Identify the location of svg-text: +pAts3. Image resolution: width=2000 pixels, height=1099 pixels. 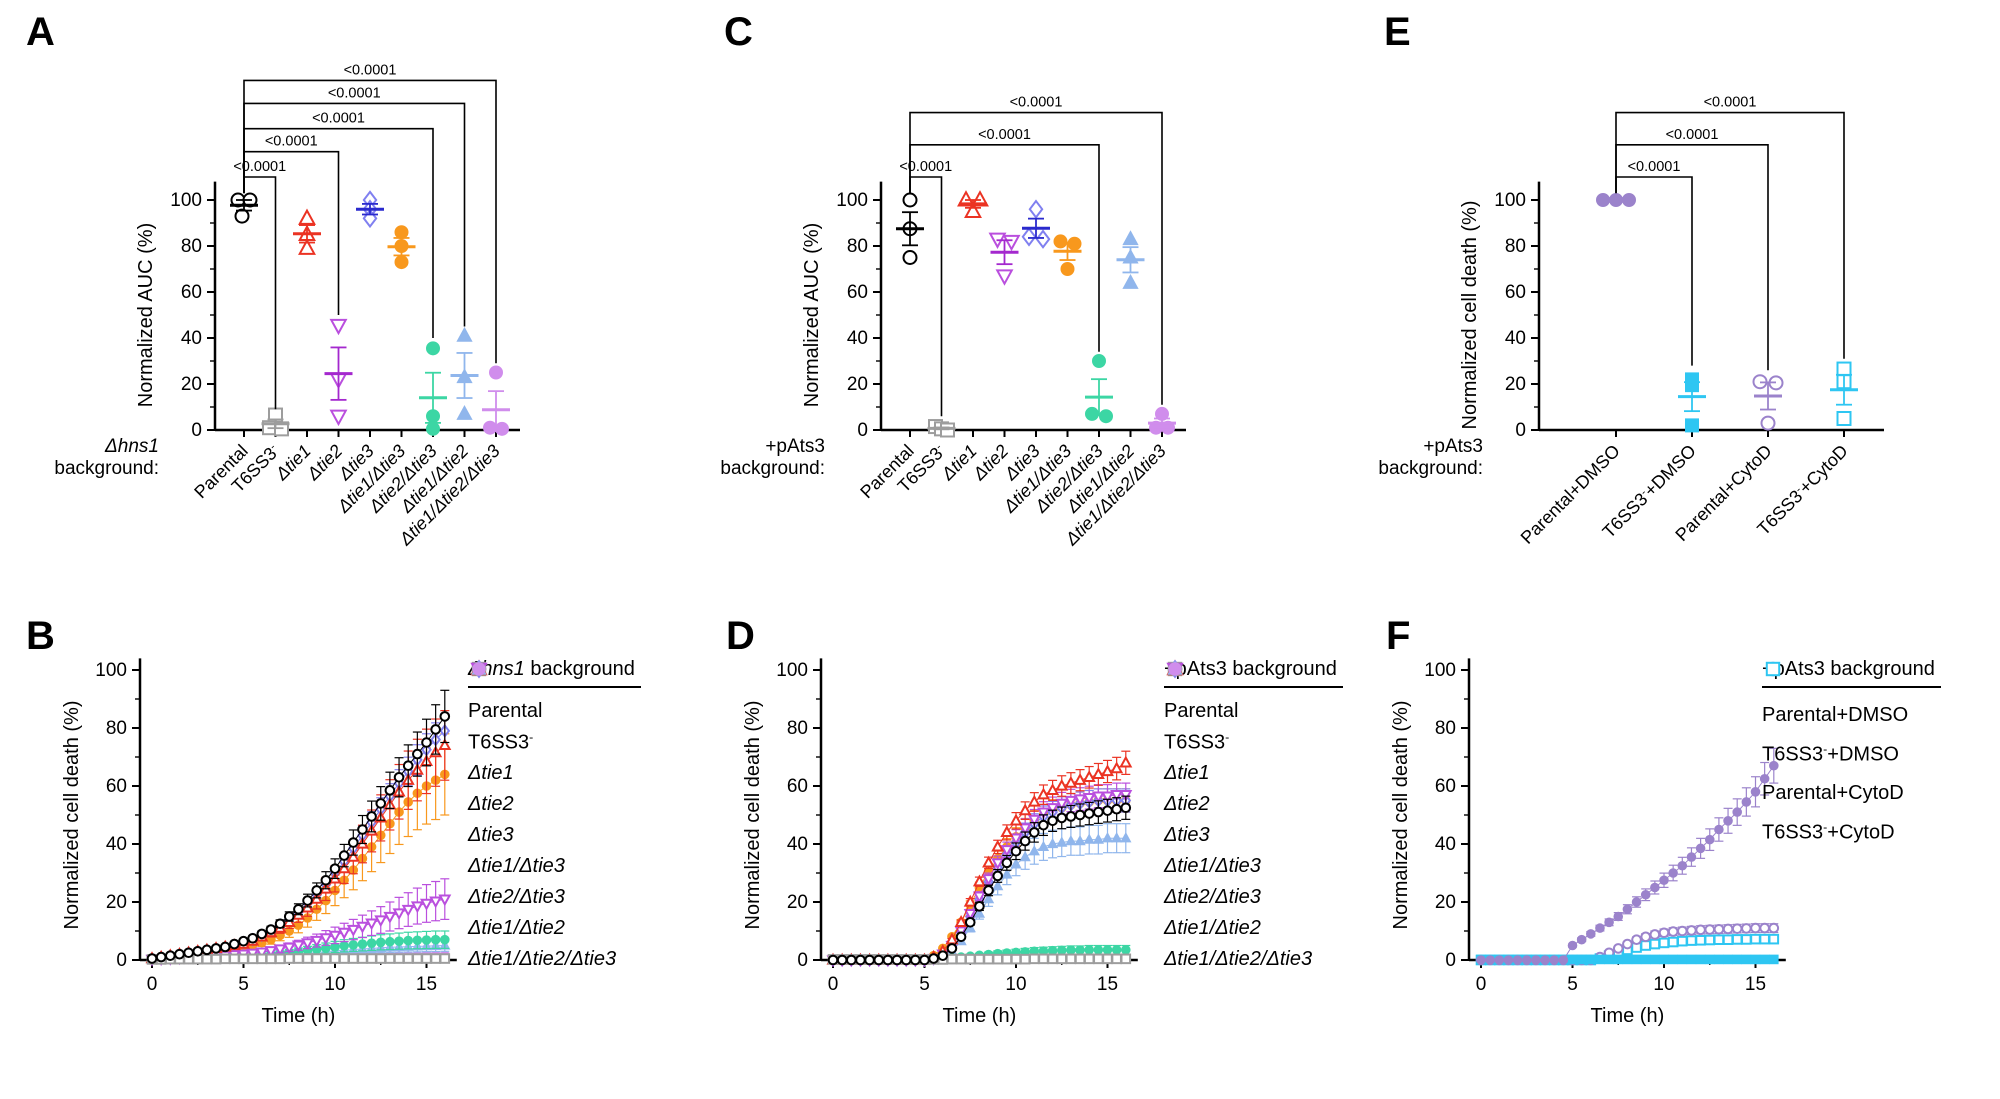
(795, 446).